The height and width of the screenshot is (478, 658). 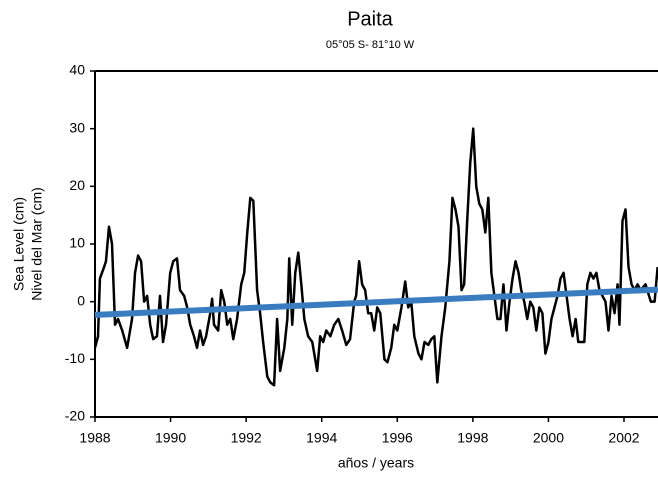 I want to click on x-tick-label: 1994, so click(x=321, y=438).